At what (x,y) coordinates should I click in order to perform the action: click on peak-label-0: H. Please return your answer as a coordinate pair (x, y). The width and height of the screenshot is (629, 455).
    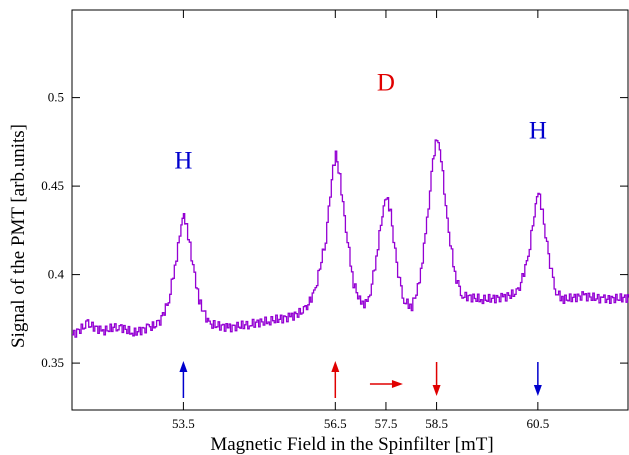
    Looking at the image, I should click on (183, 160).